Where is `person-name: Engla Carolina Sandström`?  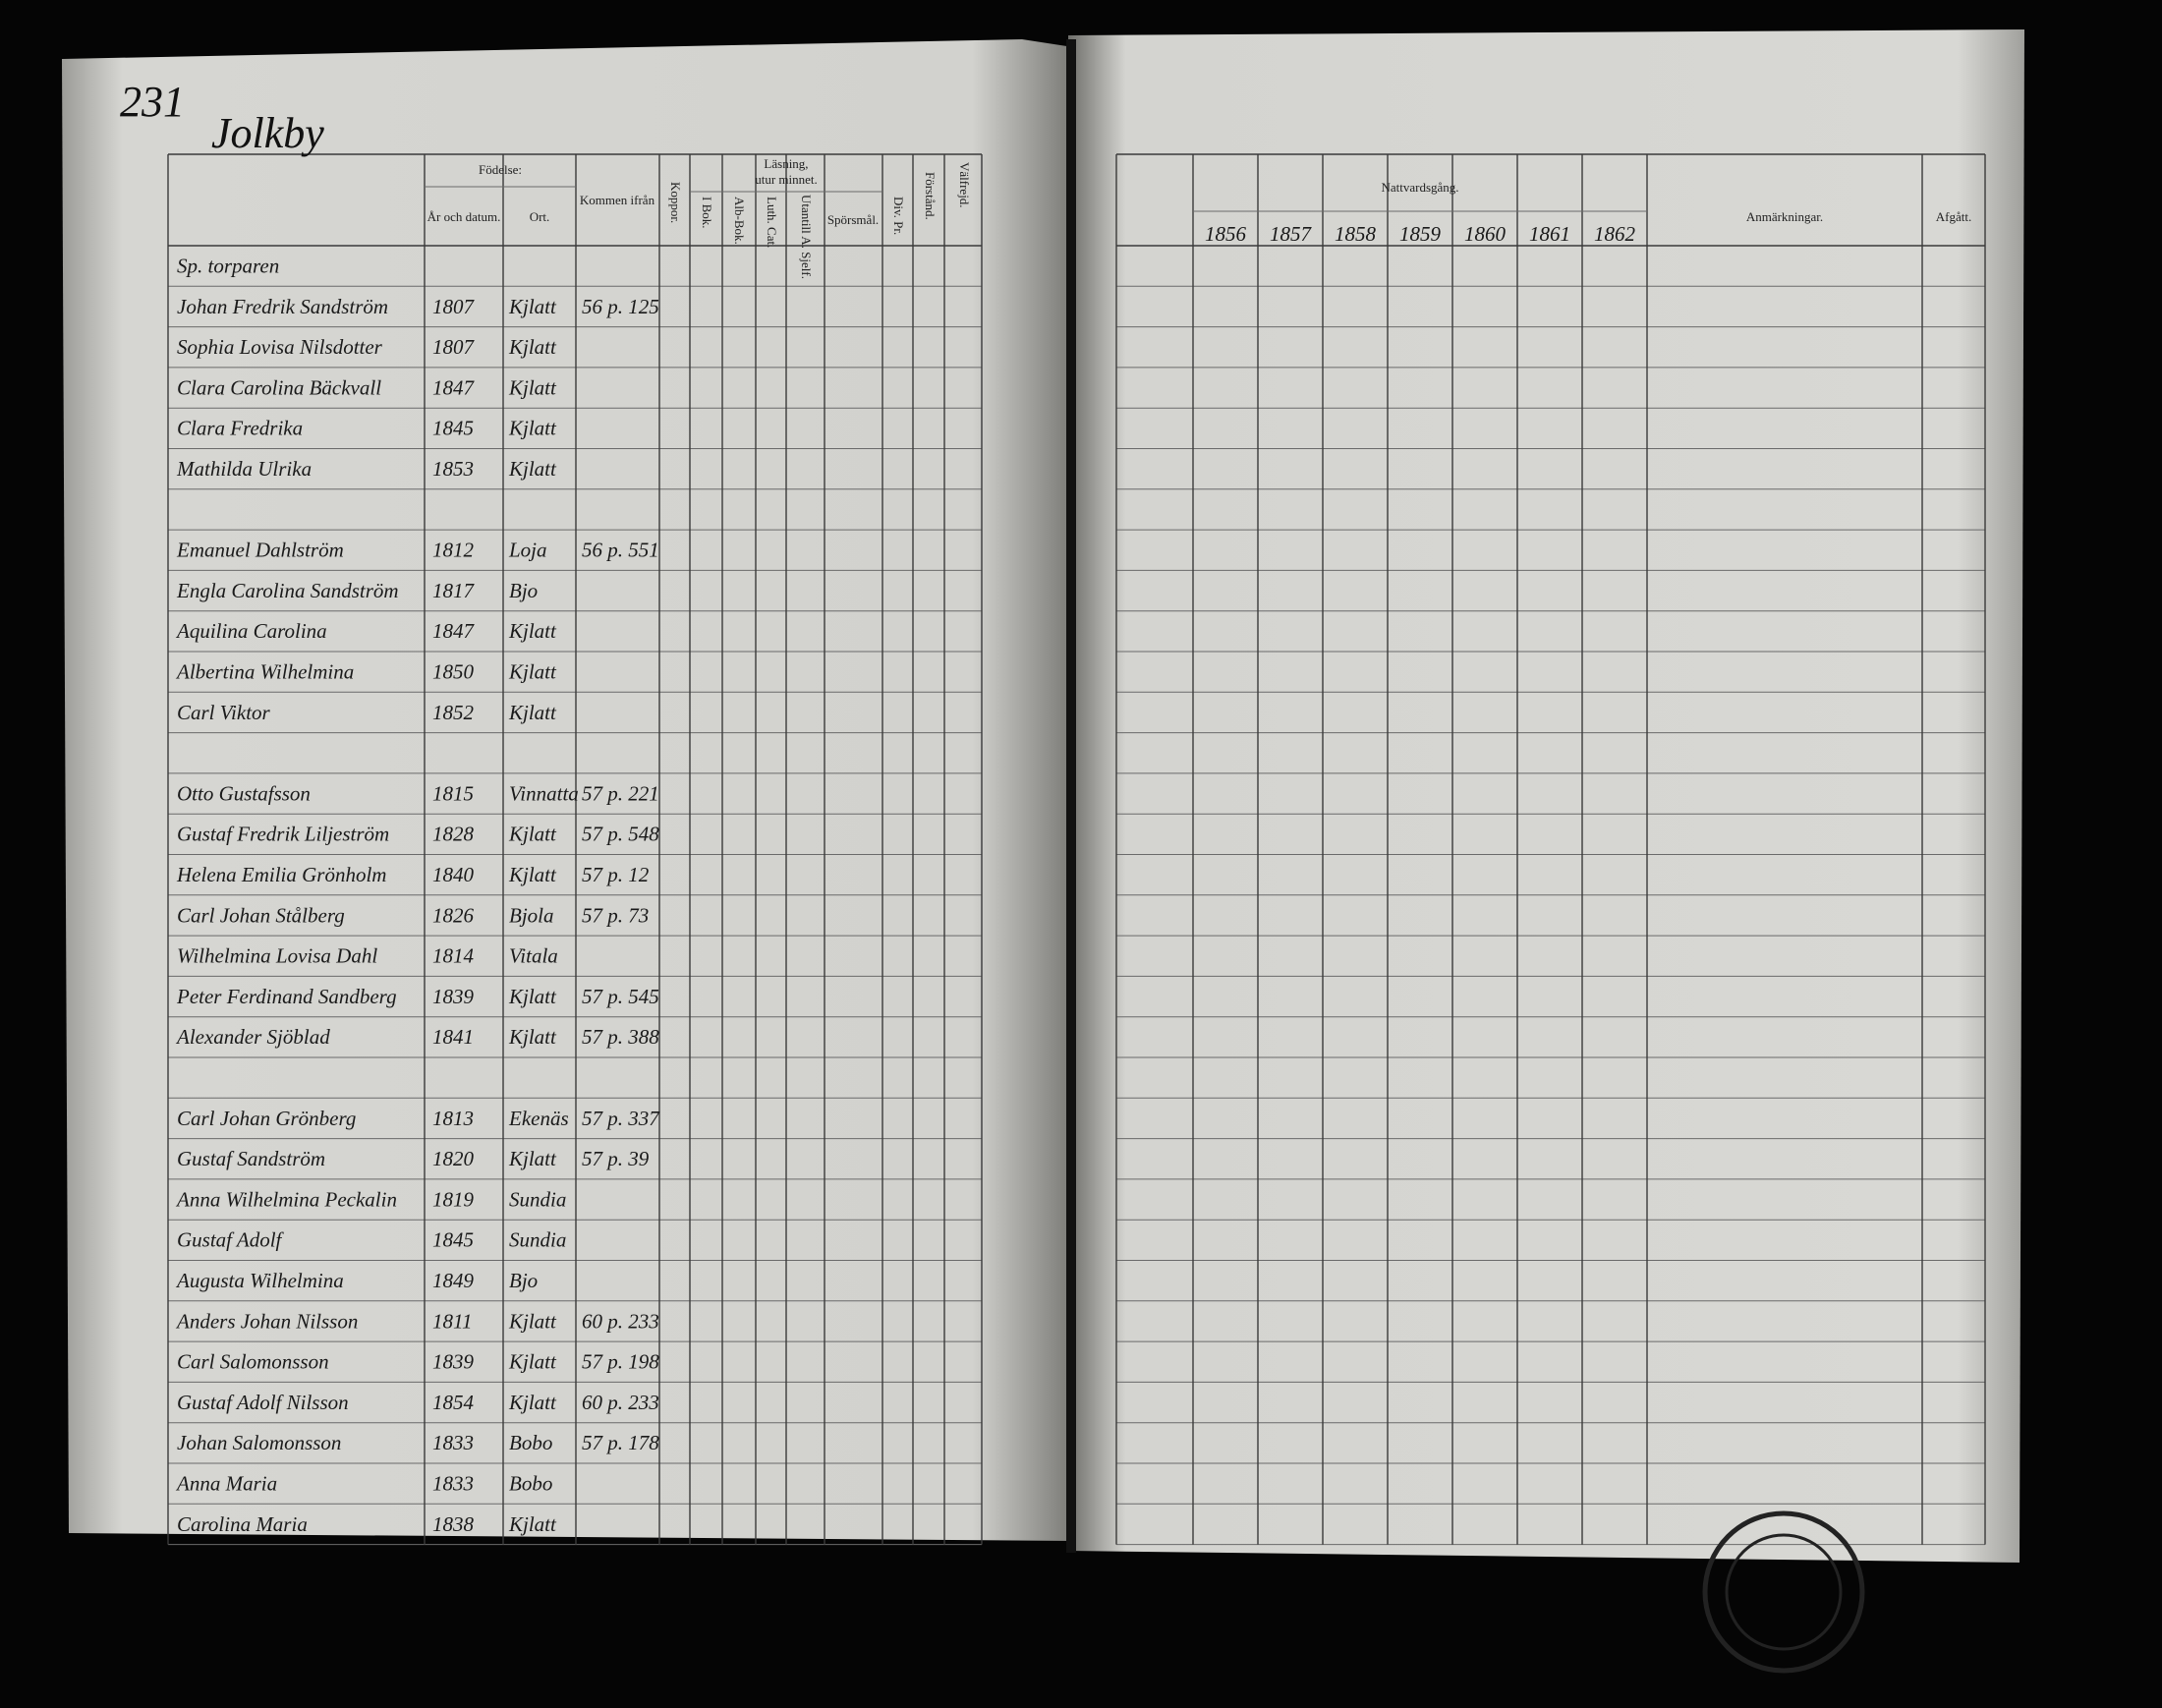 person-name: Engla Carolina Sandström is located at coordinates (288, 590).